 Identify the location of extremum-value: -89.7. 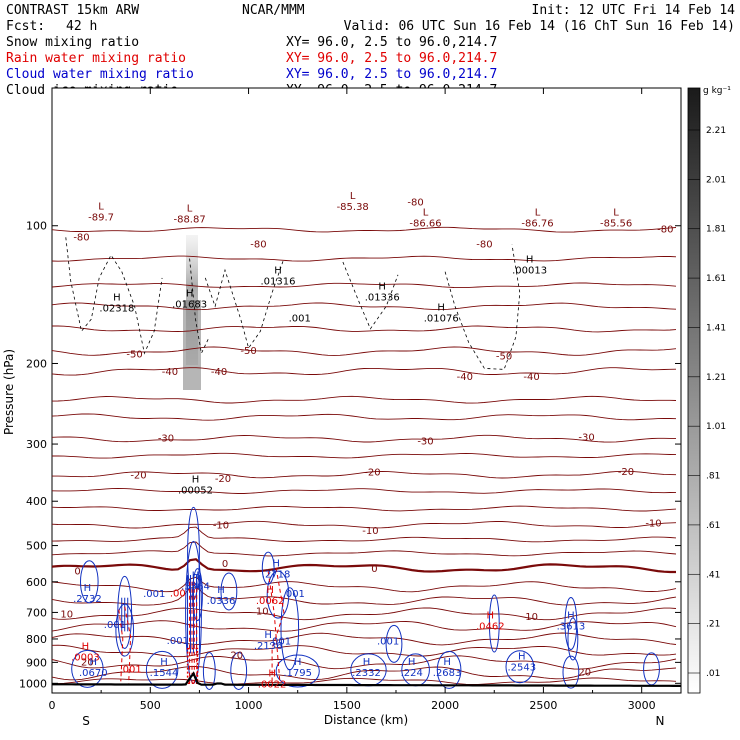
(101, 218).